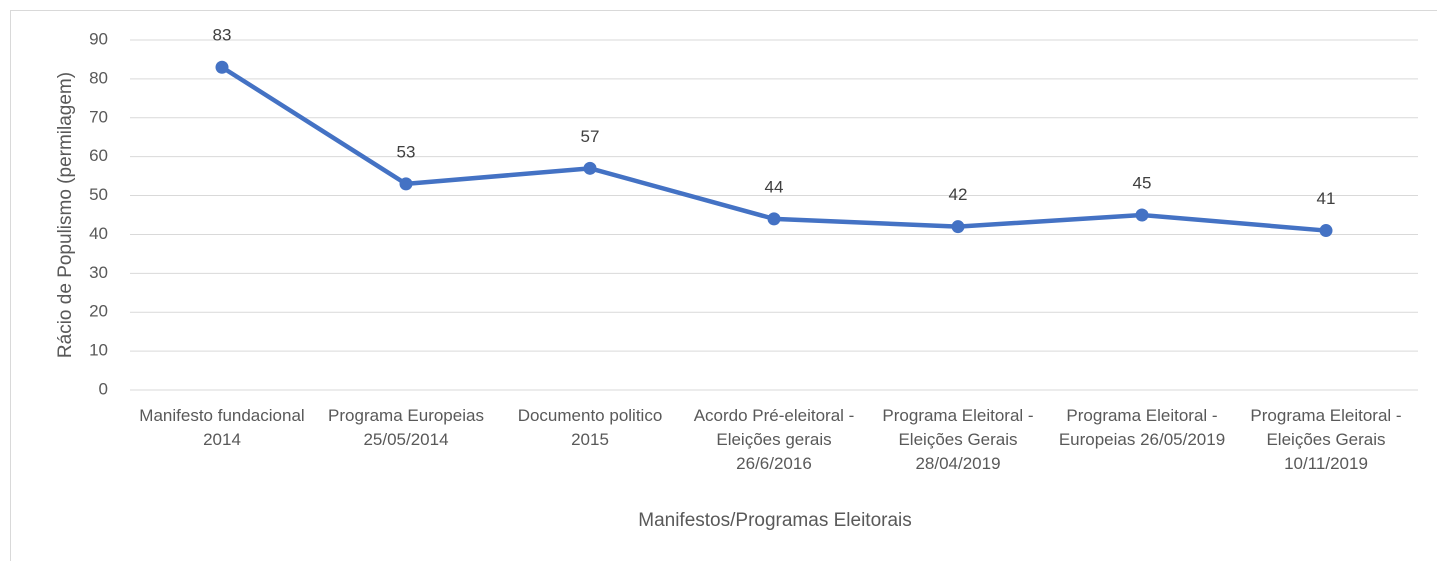  Describe the element at coordinates (222, 427) in the screenshot. I see `x-tick-label: Manifesto fundacional 2014` at that location.